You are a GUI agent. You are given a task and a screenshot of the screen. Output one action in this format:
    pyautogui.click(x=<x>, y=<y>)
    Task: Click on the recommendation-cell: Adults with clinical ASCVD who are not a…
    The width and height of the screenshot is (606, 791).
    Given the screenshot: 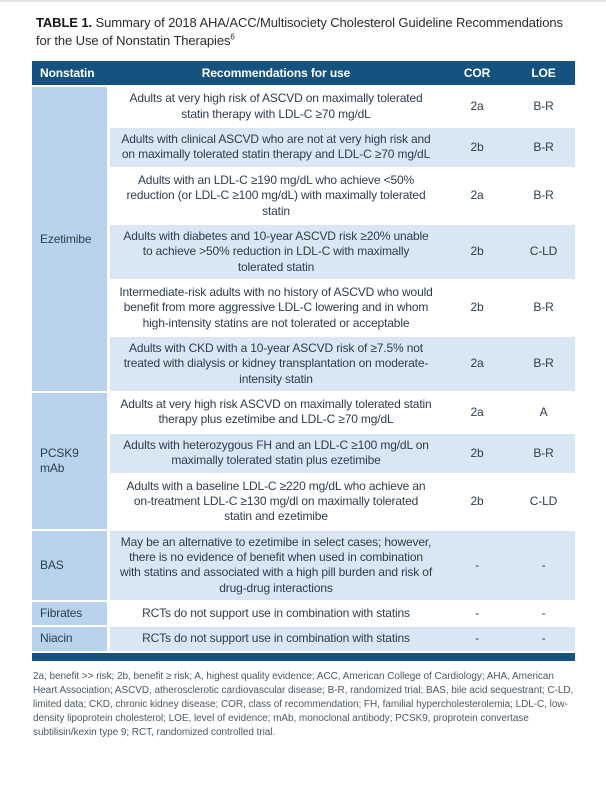 What is the action you would take?
    pyautogui.click(x=276, y=147)
    